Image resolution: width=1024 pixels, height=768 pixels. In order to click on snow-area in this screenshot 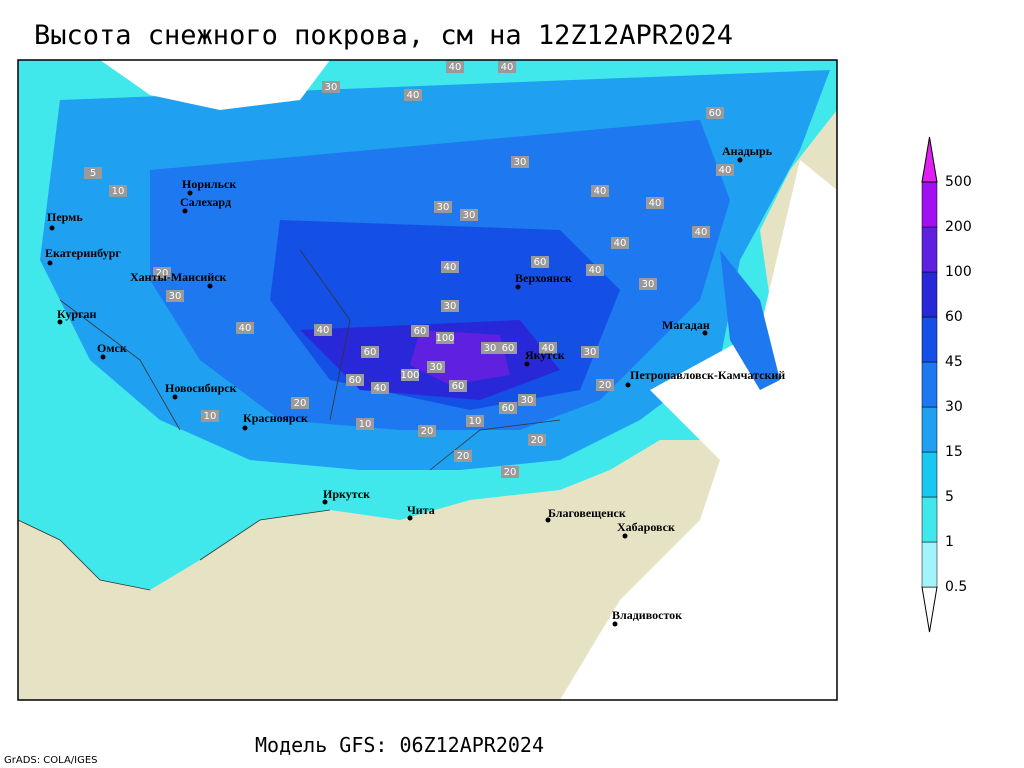, I will do `click(750, 320)`.